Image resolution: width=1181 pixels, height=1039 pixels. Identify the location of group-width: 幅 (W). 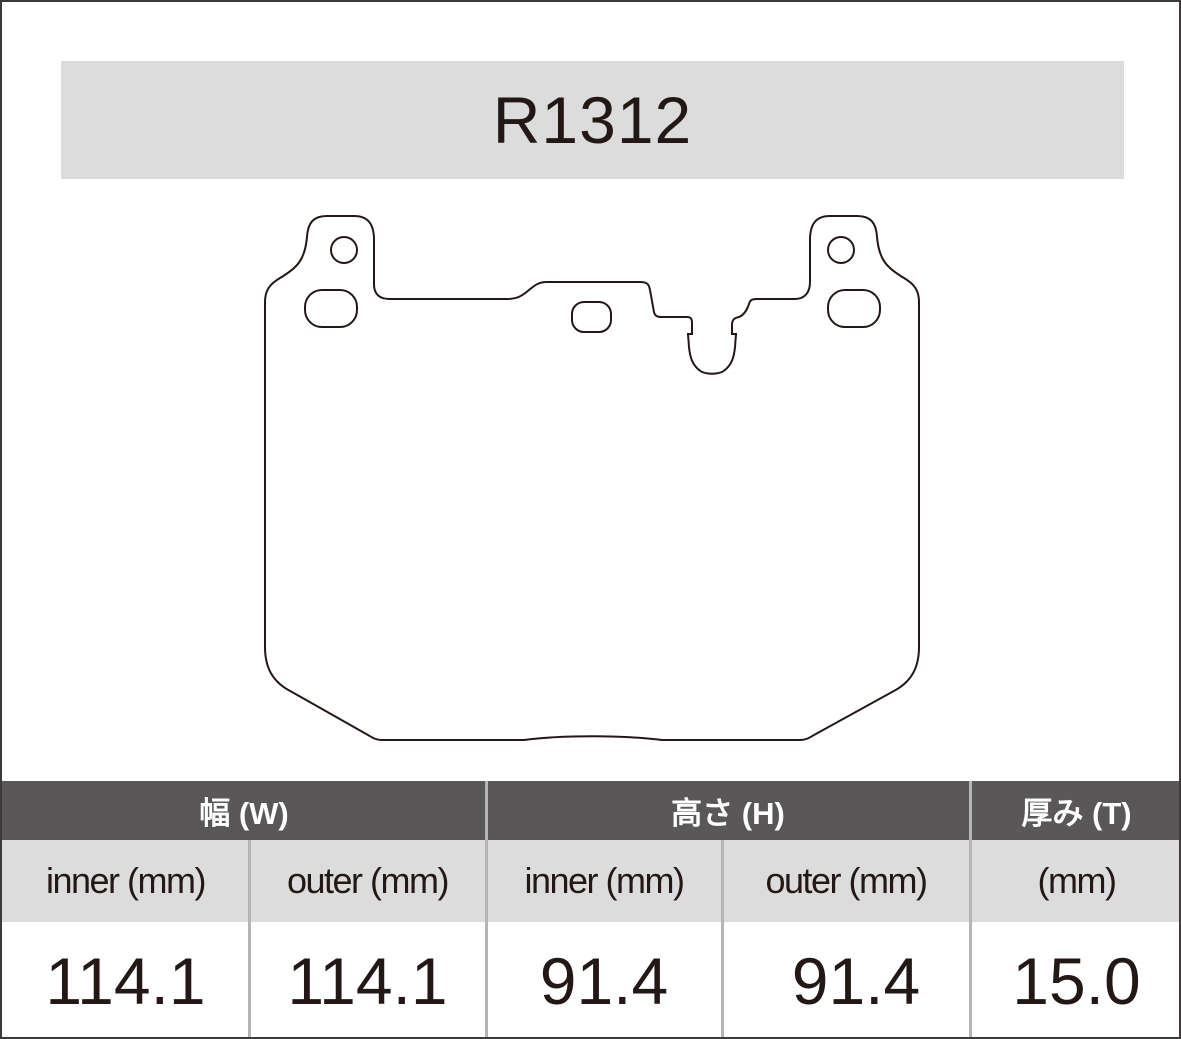
(244, 810).